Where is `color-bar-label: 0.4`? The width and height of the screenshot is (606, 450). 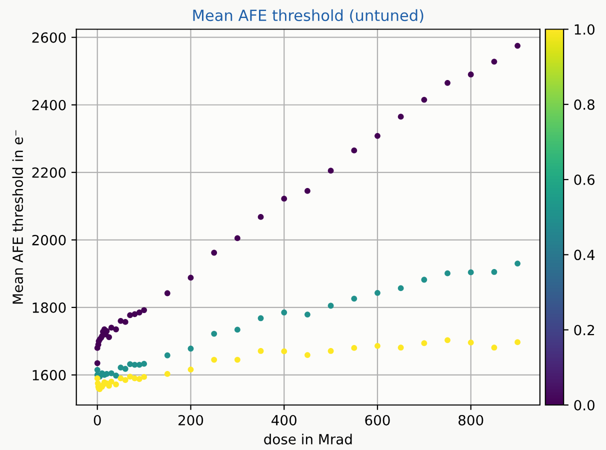 color-bar-label: 0.4 is located at coordinates (584, 255).